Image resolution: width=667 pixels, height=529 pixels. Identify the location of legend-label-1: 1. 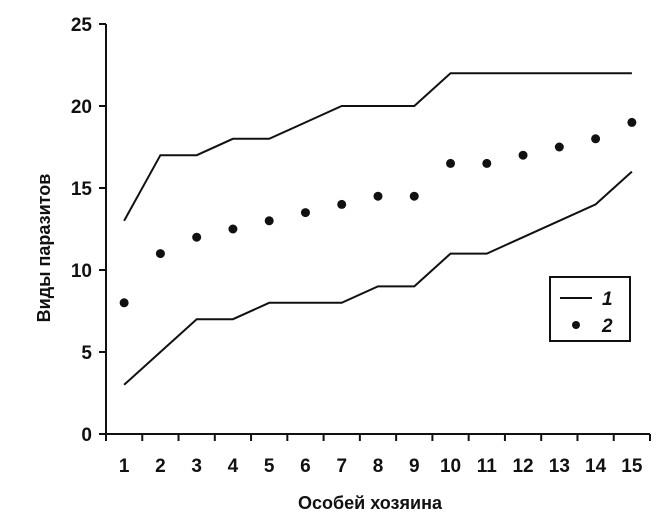
(607, 299).